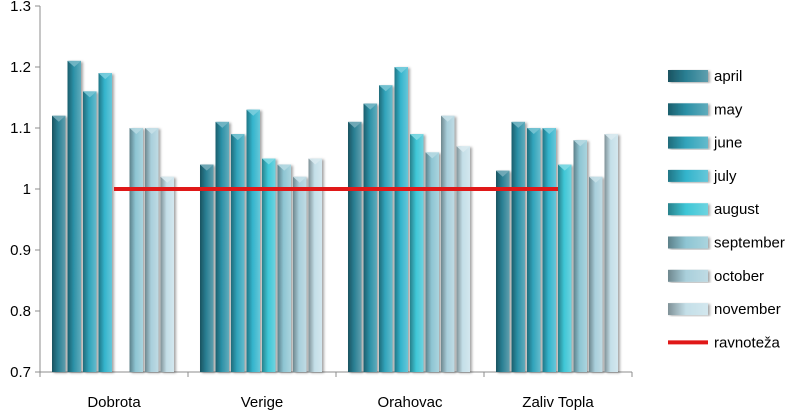 This screenshot has width=807, height=416. Describe the element at coordinates (20, 250) in the screenshot. I see `y-tick-label: 0.9` at that location.